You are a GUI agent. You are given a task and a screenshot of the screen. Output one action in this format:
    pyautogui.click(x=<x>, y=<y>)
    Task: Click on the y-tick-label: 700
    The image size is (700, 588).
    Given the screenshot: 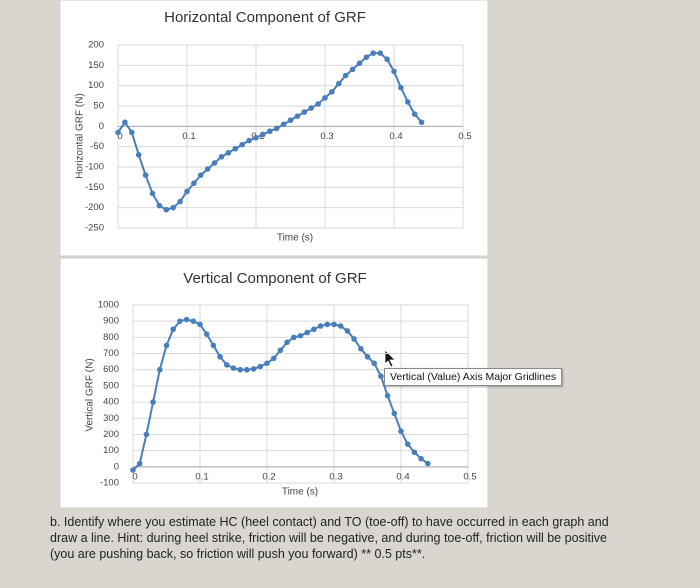 What is the action you would take?
    pyautogui.click(x=111, y=353)
    